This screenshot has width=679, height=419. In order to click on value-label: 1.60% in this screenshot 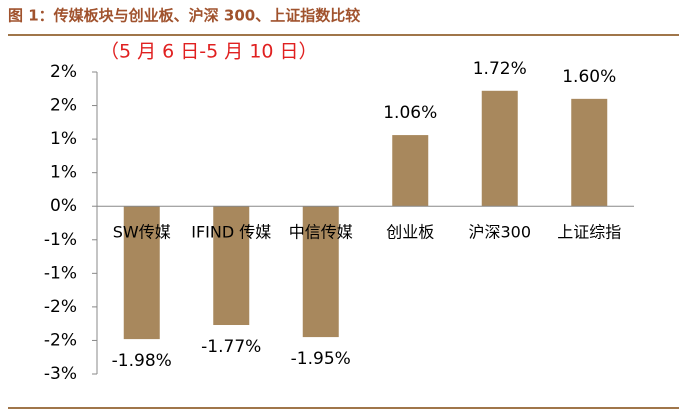, I will do `click(589, 77)`.